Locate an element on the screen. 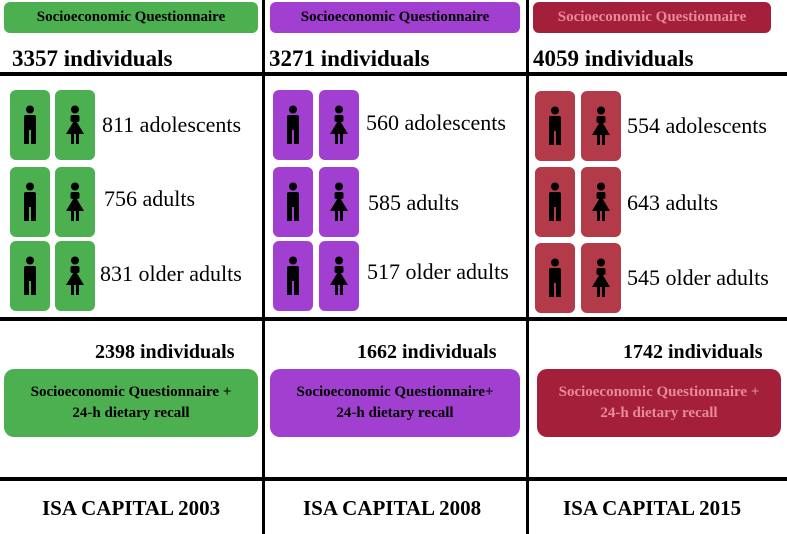  group-label: 756 adults is located at coordinates (150, 198).